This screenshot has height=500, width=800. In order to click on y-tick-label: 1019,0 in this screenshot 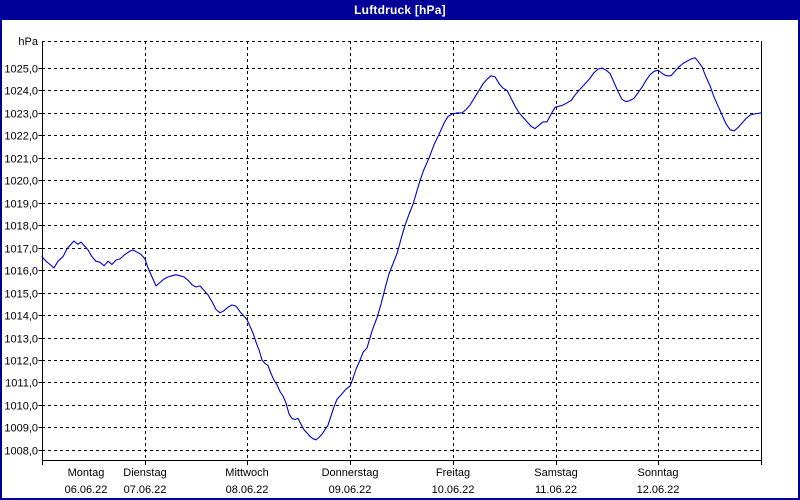, I will do `click(21, 205)`.